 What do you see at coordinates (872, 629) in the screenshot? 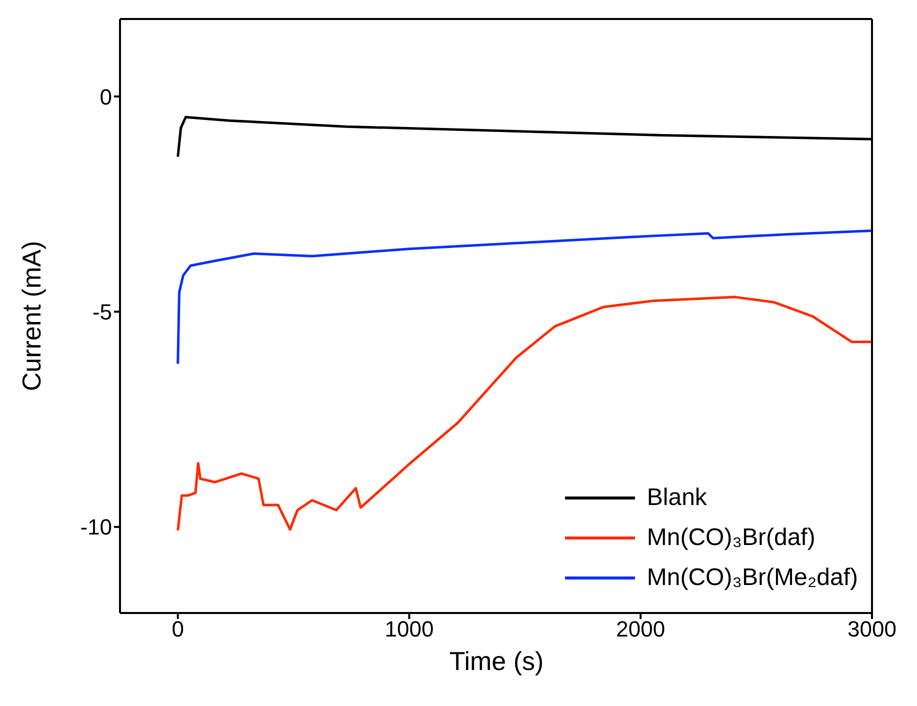
I see `x-tick-label: 3000` at bounding box center [872, 629].